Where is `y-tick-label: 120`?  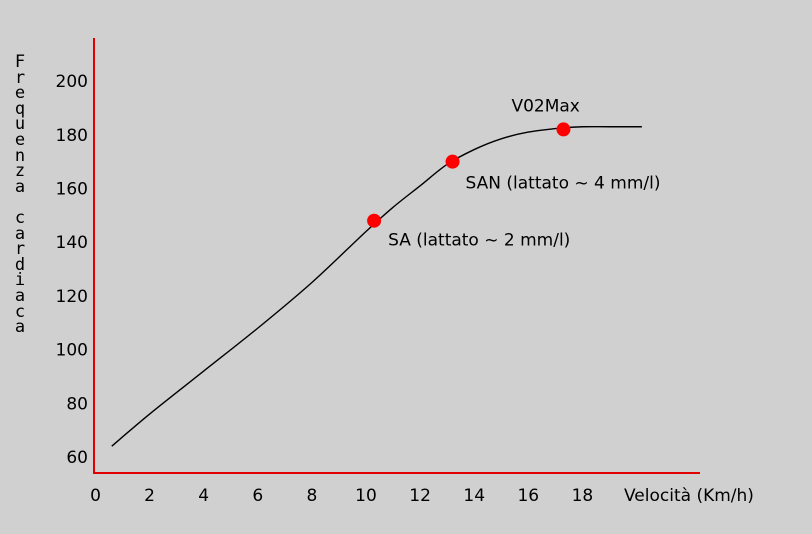 y-tick-label: 120 is located at coordinates (72, 297).